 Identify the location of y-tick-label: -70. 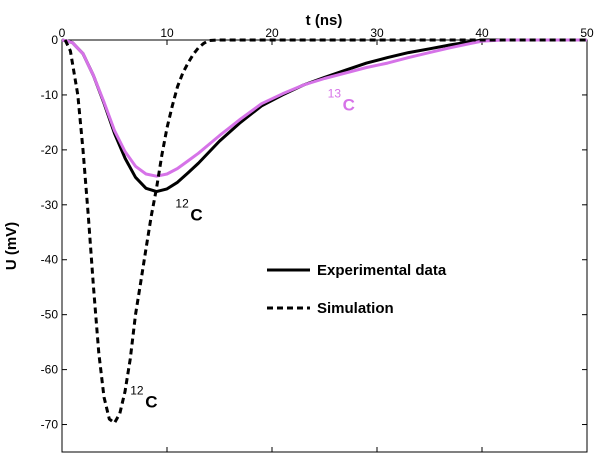
(50, 425).